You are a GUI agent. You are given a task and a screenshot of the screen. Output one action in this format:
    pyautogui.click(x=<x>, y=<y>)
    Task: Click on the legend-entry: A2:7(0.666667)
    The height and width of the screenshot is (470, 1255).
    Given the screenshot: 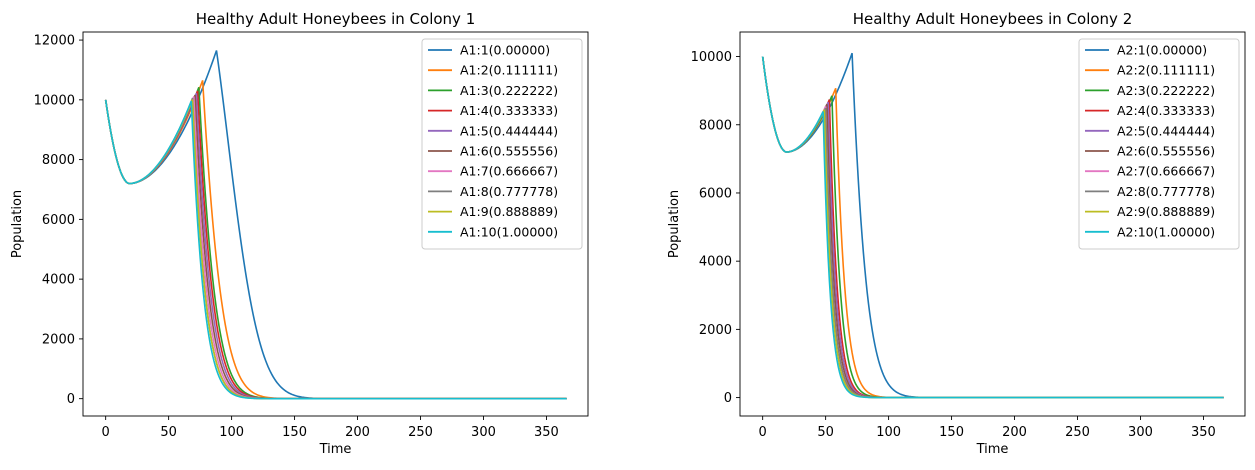 What is the action you would take?
    pyautogui.click(x=1166, y=171)
    